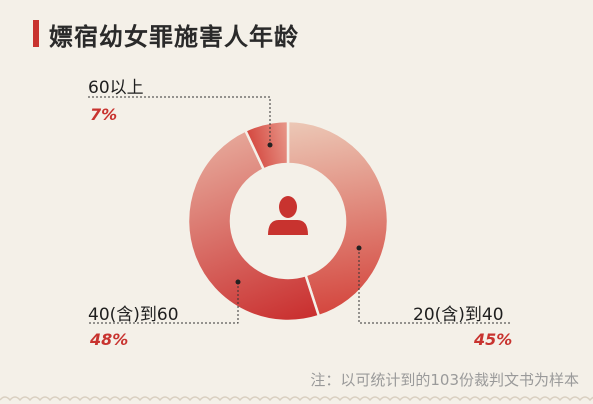 The width and height of the screenshot is (593, 404). What do you see at coordinates (458, 315) in the screenshot?
I see `slice-label-20-40: 20(含)到40` at bounding box center [458, 315].